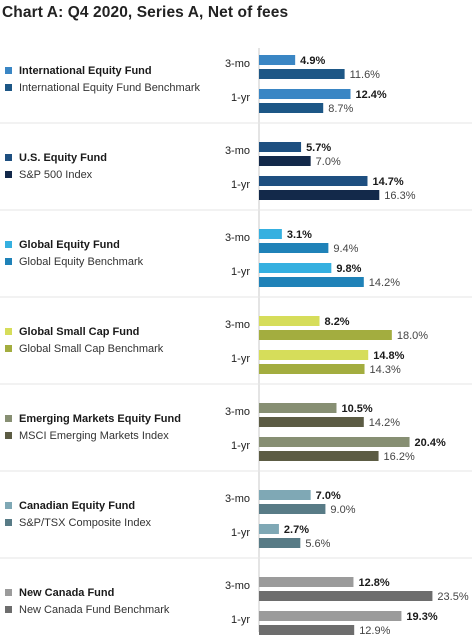 This screenshot has width=472, height=641. Describe the element at coordinates (371, 95) in the screenshot. I see `data-label: 12.4%` at that location.